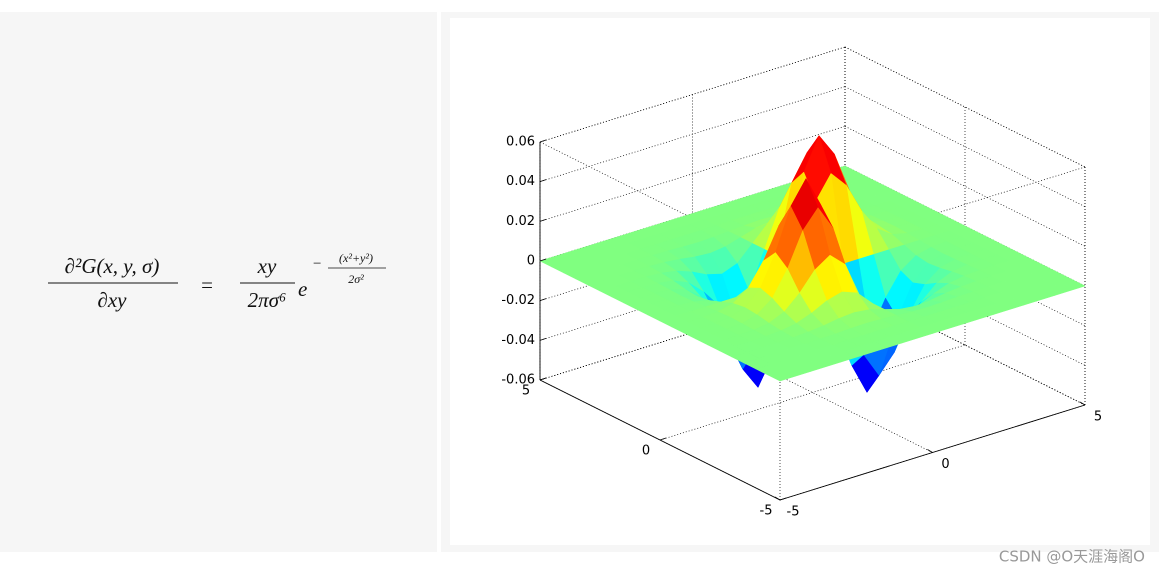  I want to click on z-tick-label: 0.02, so click(520, 221).